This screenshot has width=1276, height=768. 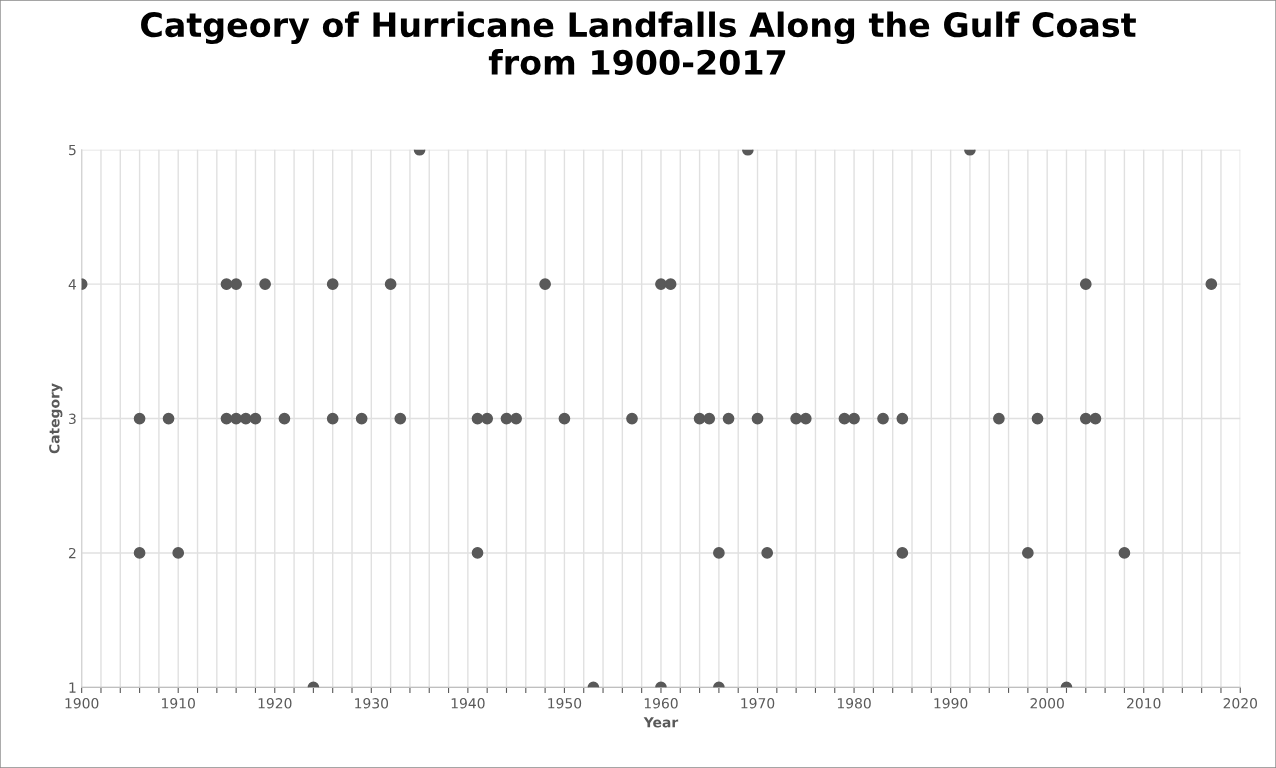 What do you see at coordinates (758, 703) in the screenshot?
I see `x-tick-label: 1970` at bounding box center [758, 703].